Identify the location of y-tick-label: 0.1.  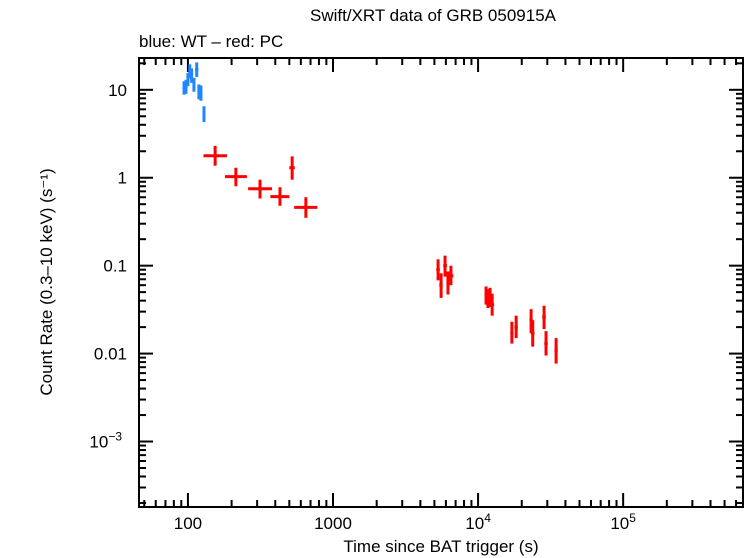
(115, 266).